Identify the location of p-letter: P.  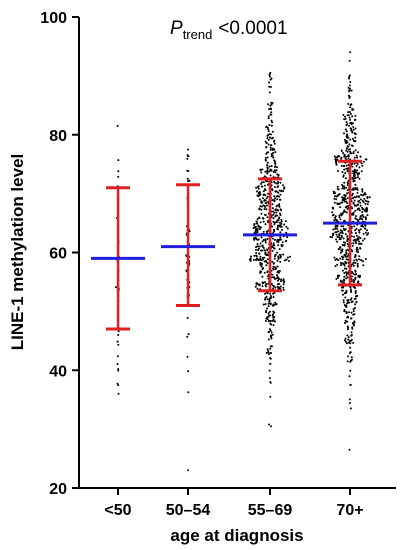
(176, 28).